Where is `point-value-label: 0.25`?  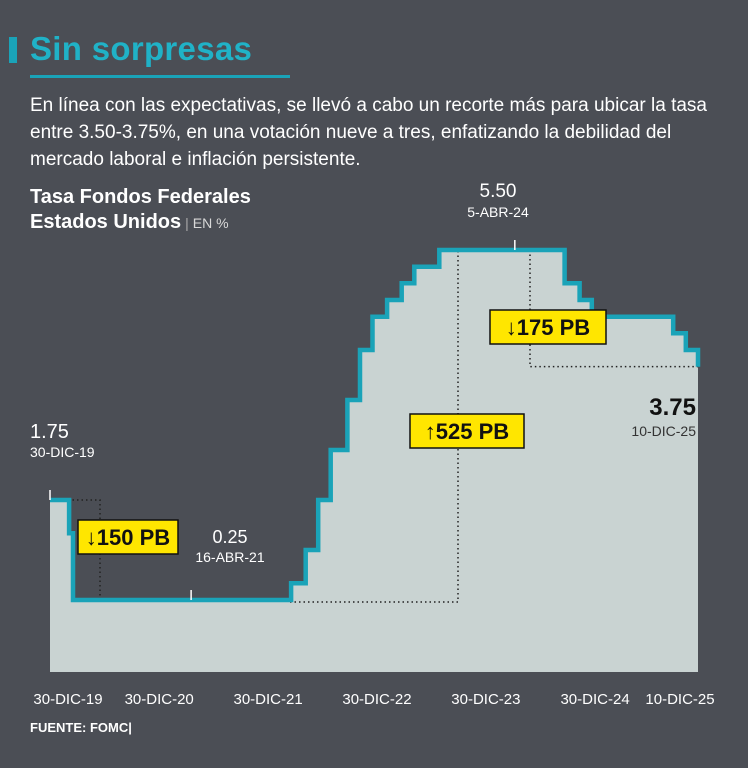 point-value-label: 0.25 is located at coordinates (229, 537).